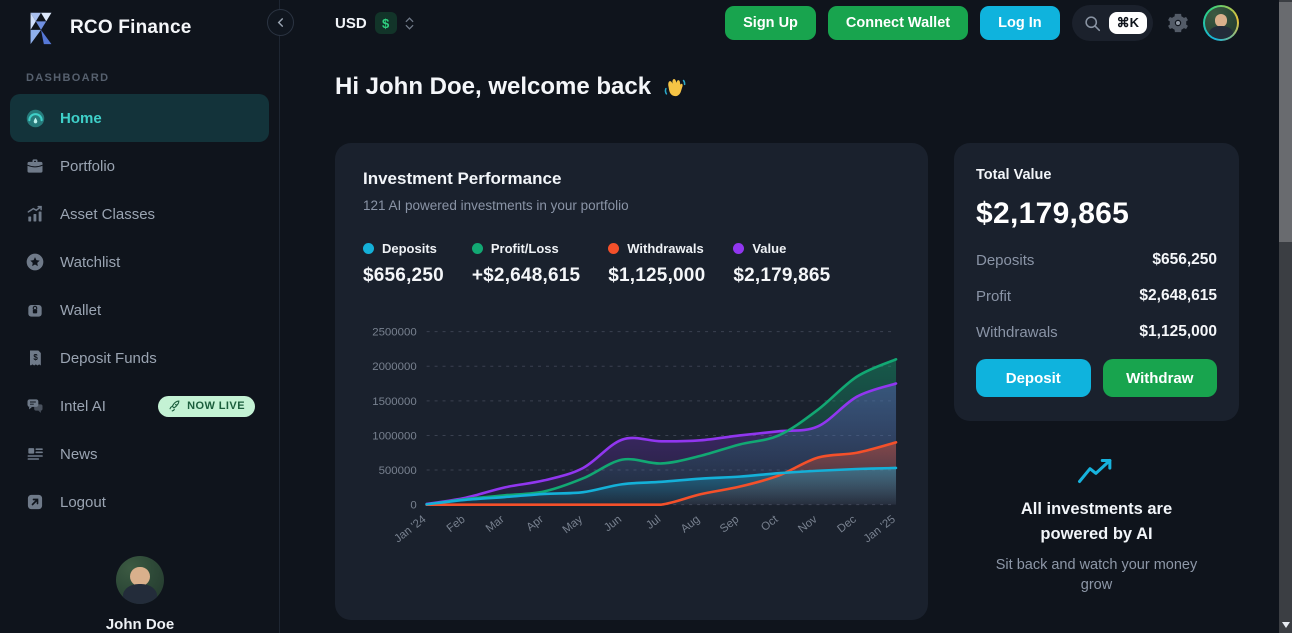  What do you see at coordinates (1096, 332) in the screenshot?
I see `total-row-withdrawals: Withdrawals $1,125,000` at bounding box center [1096, 332].